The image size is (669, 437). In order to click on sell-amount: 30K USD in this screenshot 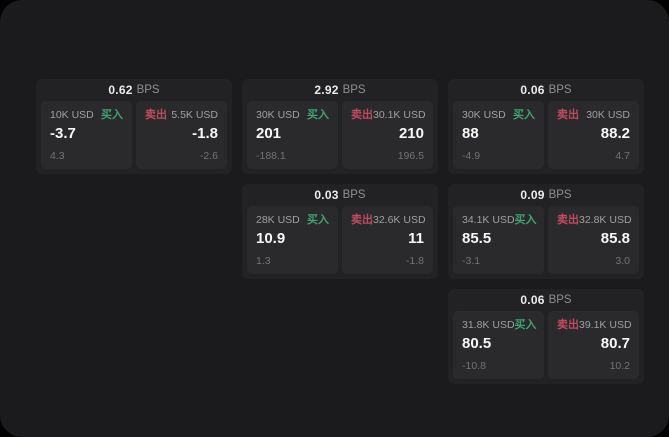, I will do `click(608, 115)`.